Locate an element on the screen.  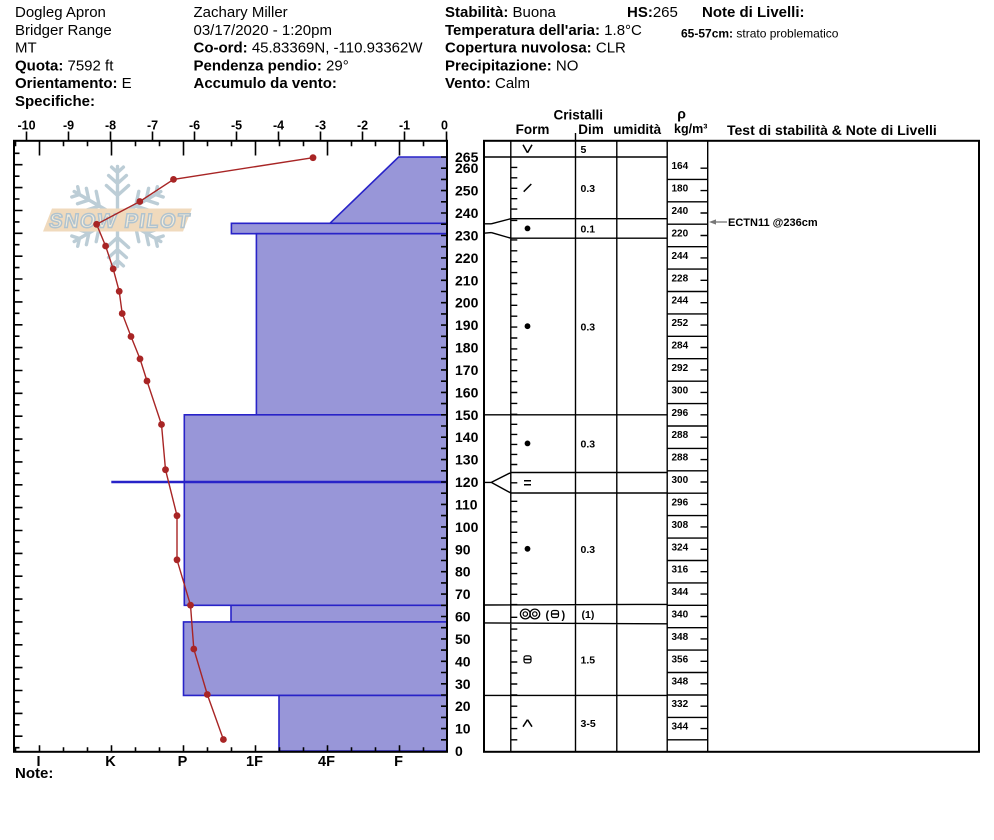
svg-text: 80 is located at coordinates (463, 572).